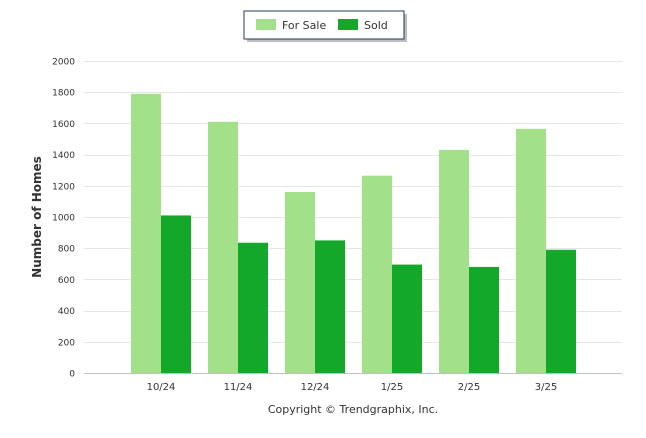 This screenshot has height=438, width=646. What do you see at coordinates (63, 94) in the screenshot?
I see `y-tick-label: 1800` at bounding box center [63, 94].